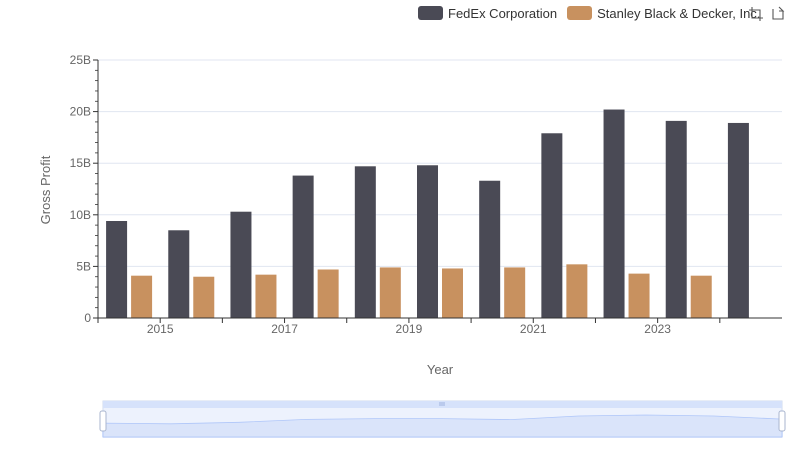  Describe the element at coordinates (503, 13) in the screenshot. I see `legend-label-fedex: FedEx Corporation` at that location.